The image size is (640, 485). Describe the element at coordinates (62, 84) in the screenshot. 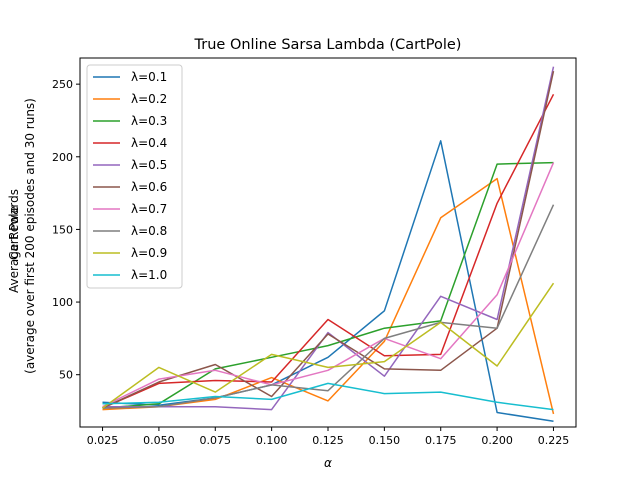

I see `y-tick-label: 250` at that location.